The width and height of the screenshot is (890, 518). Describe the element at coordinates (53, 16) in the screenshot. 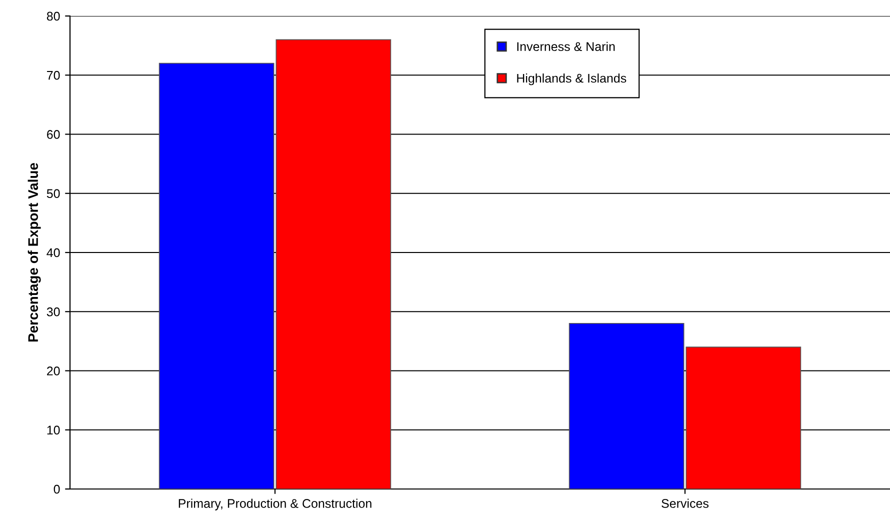

I see `y-tick-label: 80` at that location.